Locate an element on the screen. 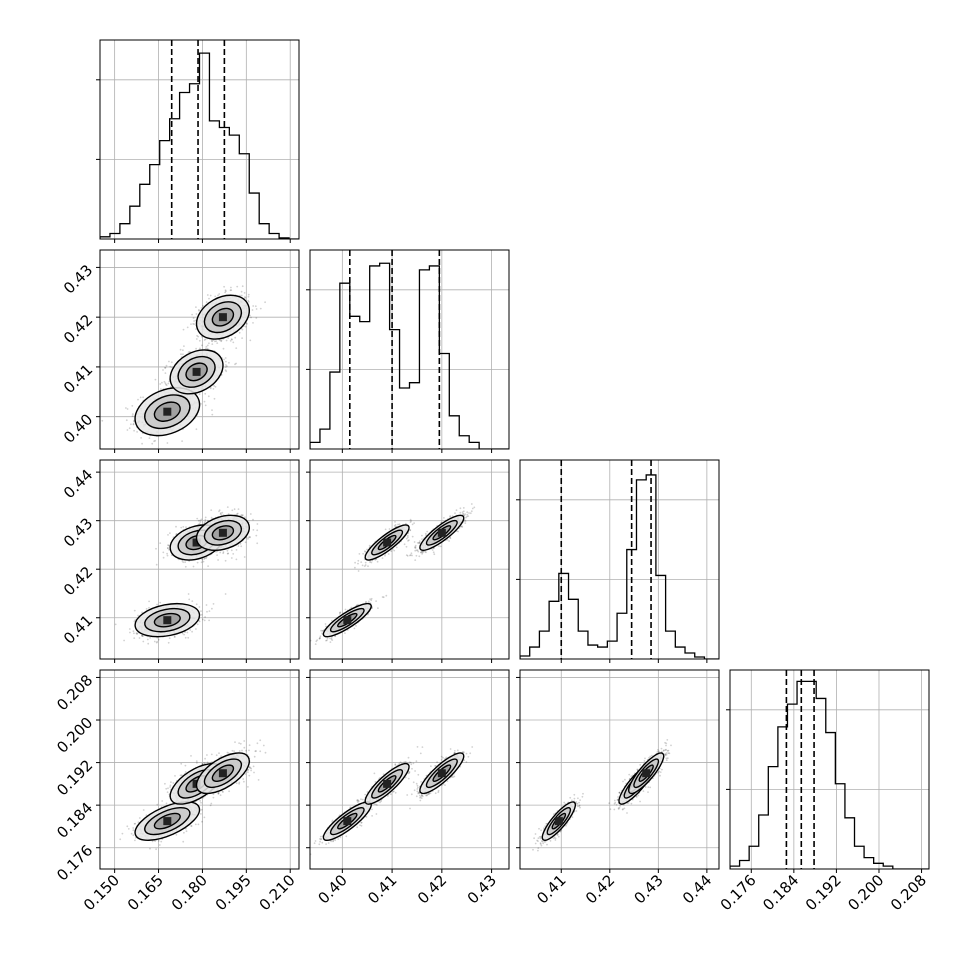 This screenshot has height=970, width=970. panel-3-3: 0.176 0.184 0.192 0.200 0.208 is located at coordinates (823, 791).